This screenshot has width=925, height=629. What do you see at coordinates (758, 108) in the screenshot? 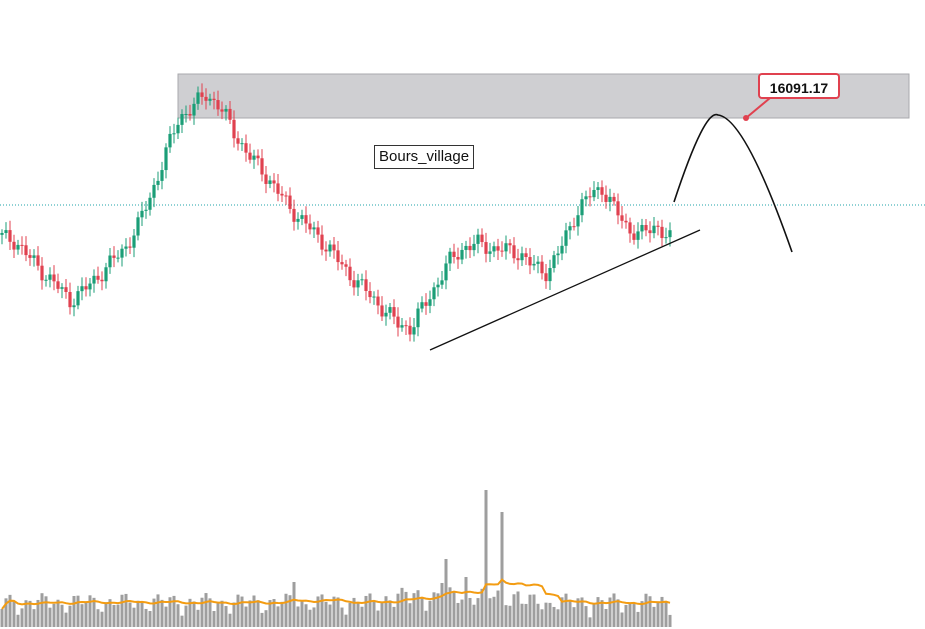
I see `callout-pointer` at bounding box center [758, 108].